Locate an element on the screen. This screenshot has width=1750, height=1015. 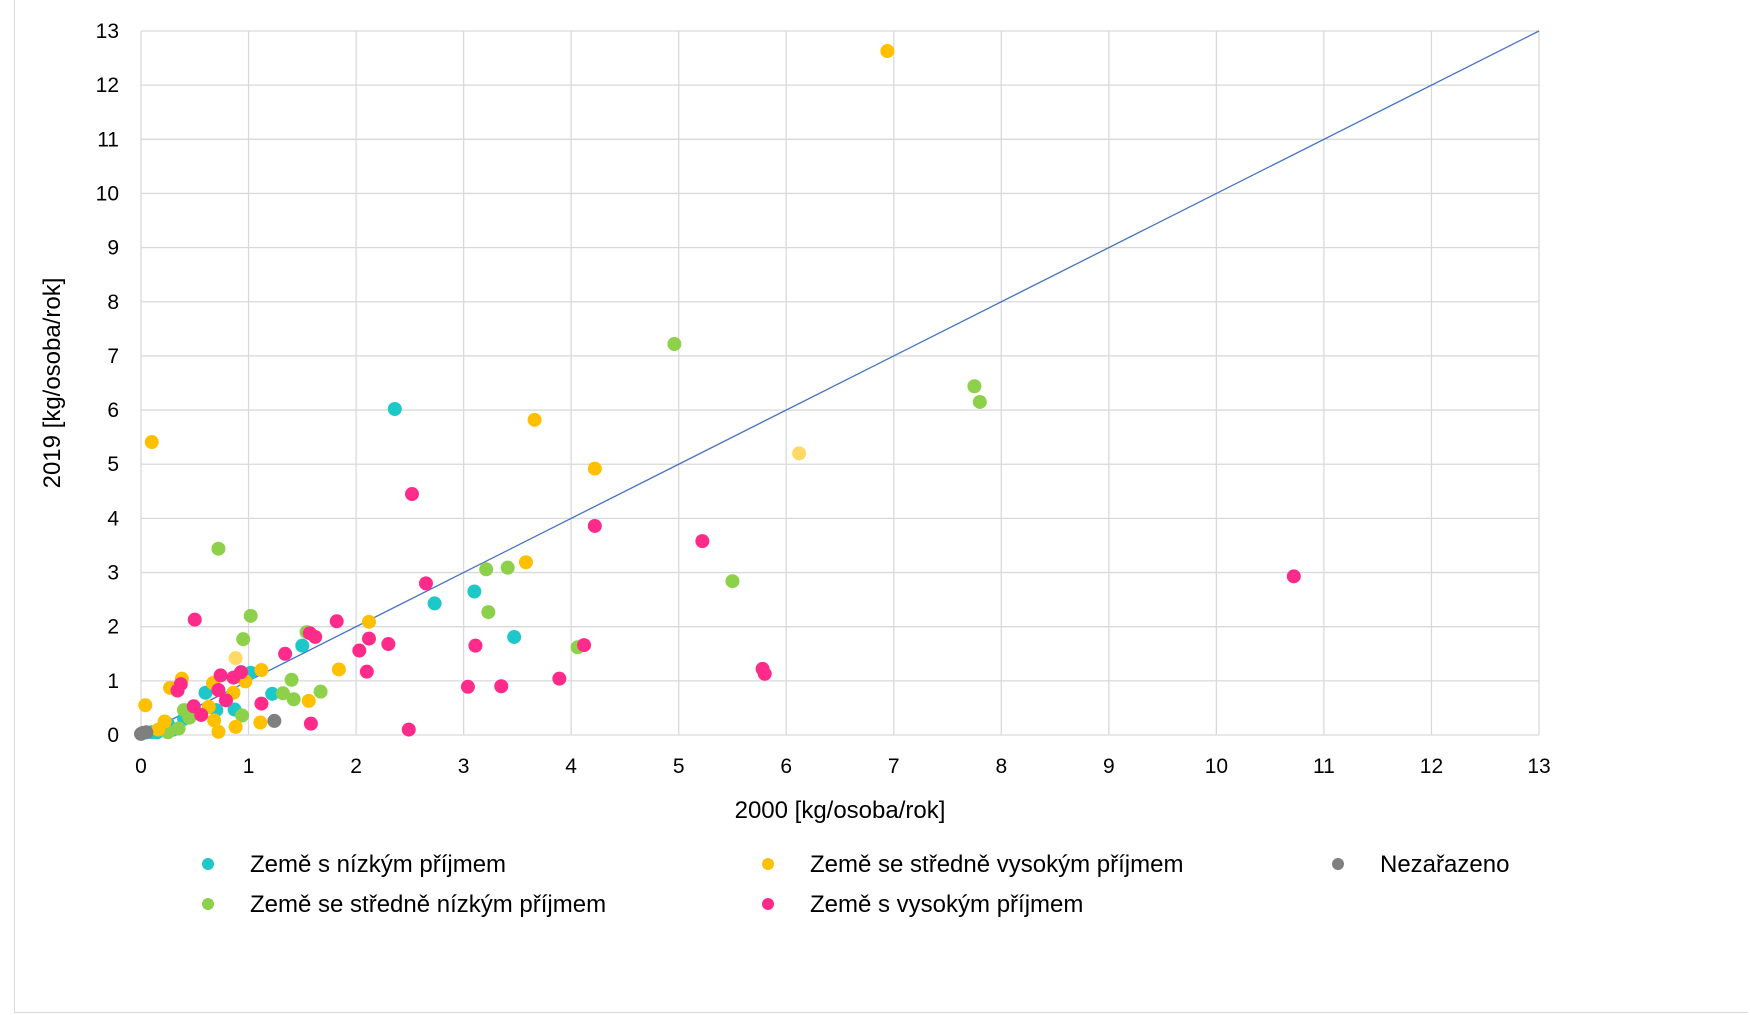
x-tick-label: 7 is located at coordinates (894, 766).